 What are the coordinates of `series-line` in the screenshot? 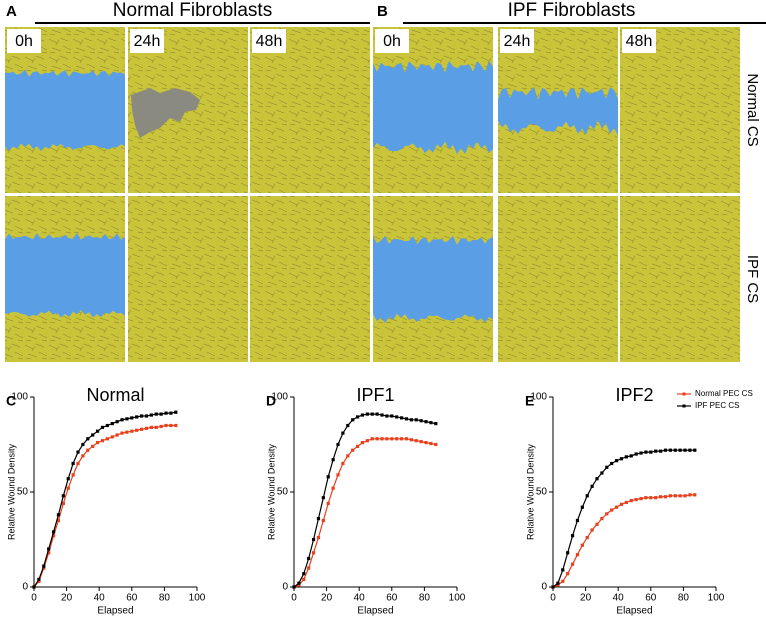 It's located at (623, 518).